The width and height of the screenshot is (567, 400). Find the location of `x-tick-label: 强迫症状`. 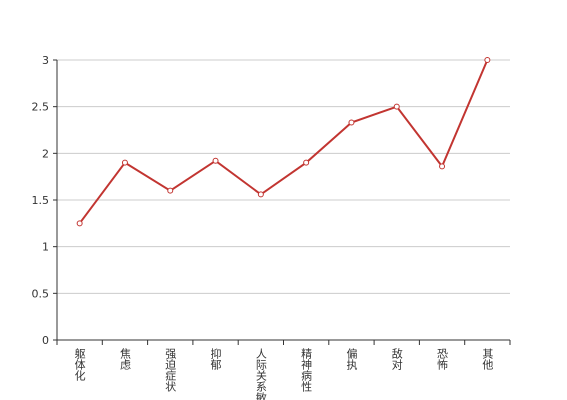

x-tick-label: 强迫症状 is located at coordinates (170, 370).